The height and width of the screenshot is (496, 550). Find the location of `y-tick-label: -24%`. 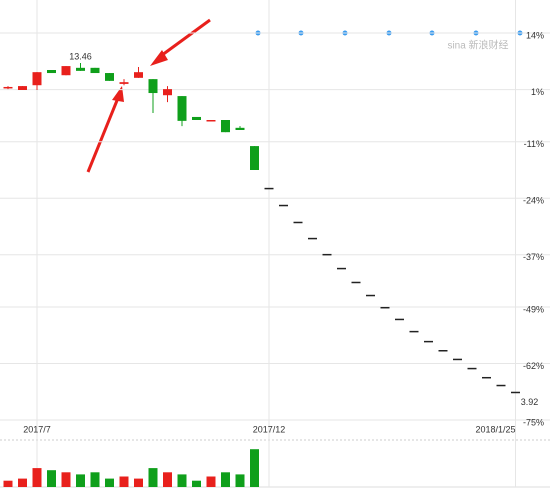

y-tick-label: -24% is located at coordinates (533, 201).